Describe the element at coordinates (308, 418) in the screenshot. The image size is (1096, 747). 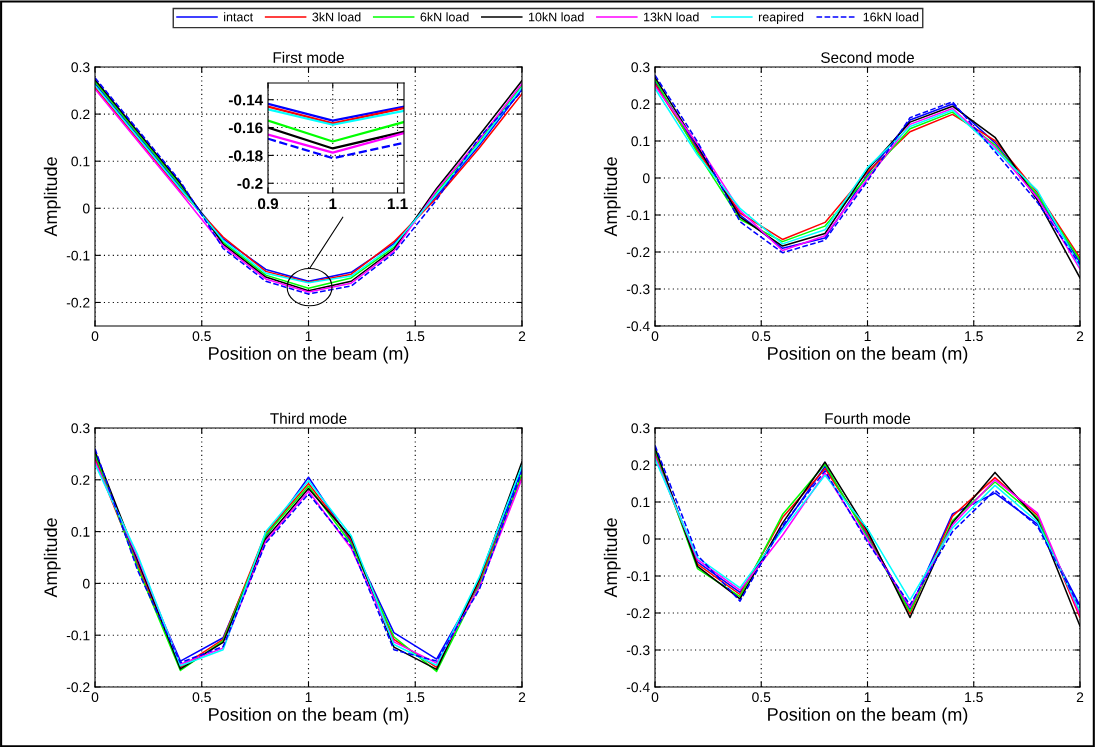
I see `chart-title: Third mode` at that location.